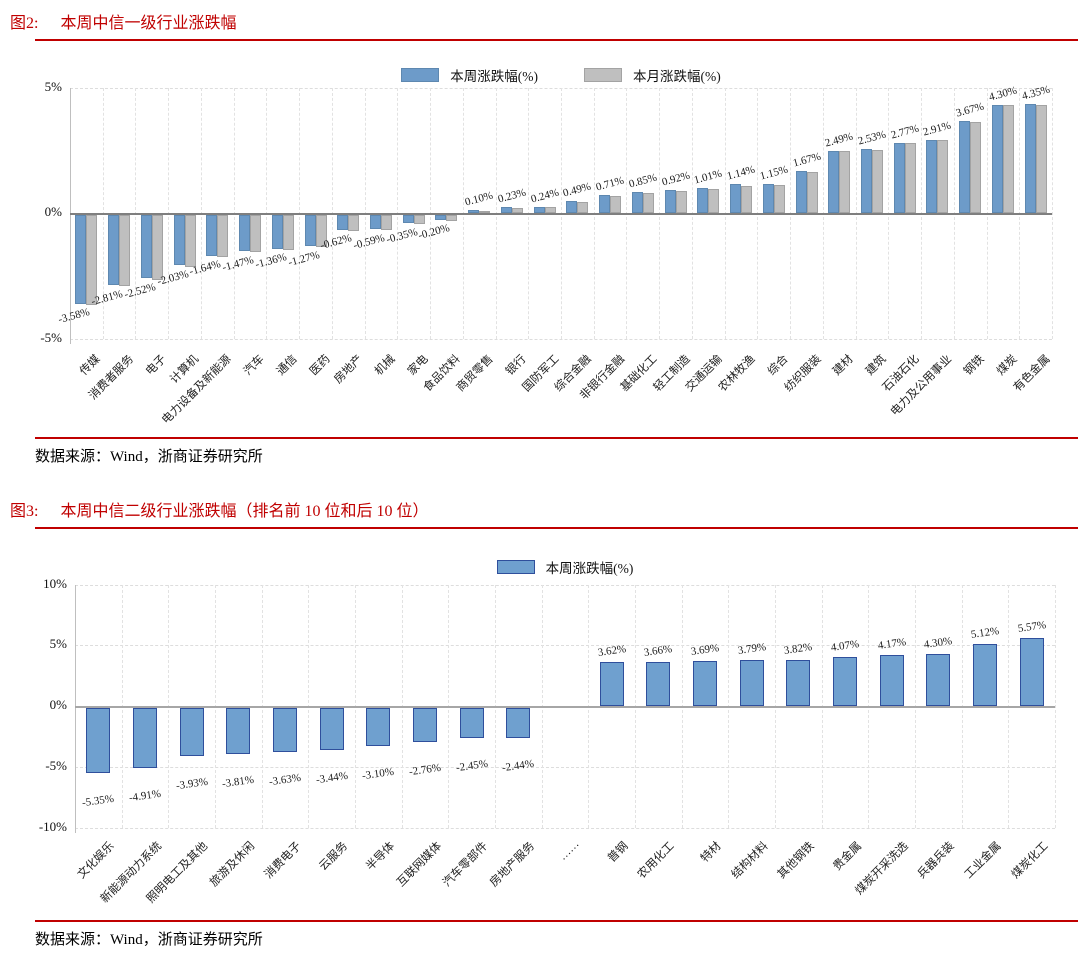 The height and width of the screenshot is (971, 1080). Describe the element at coordinates (283, 861) in the screenshot. I see `category-label: 消费电子` at that location.